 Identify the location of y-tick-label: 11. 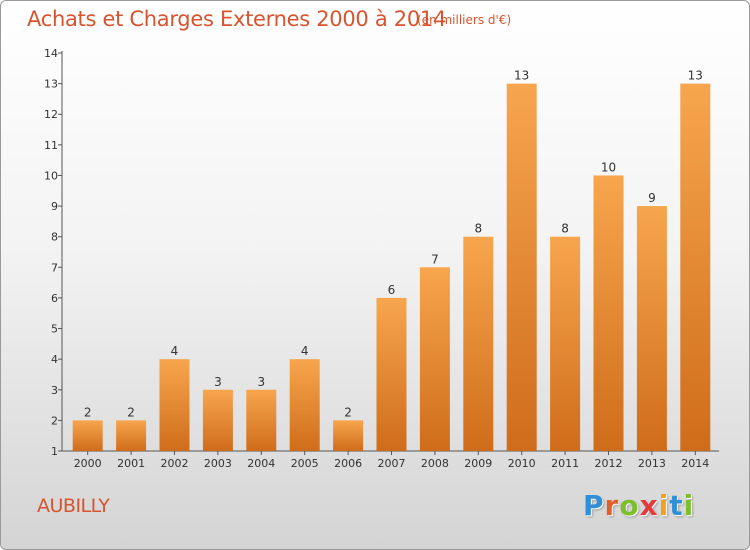
(51, 145).